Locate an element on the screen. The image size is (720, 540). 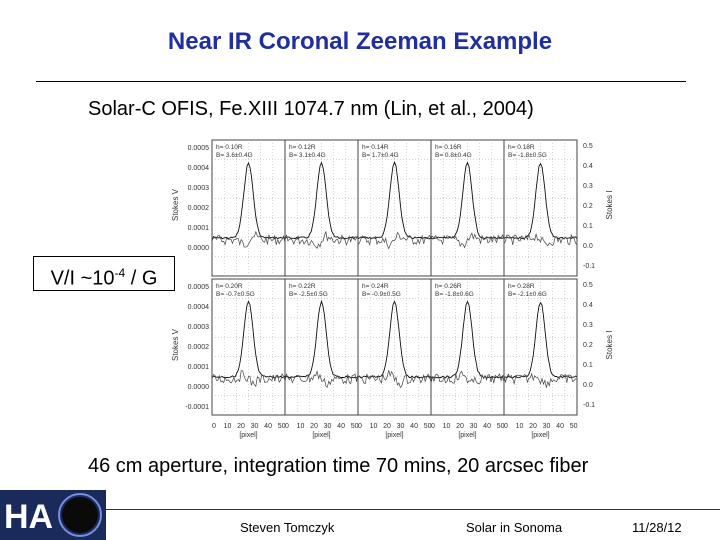
panel-height-label: h= 0.18R is located at coordinates (521, 147).